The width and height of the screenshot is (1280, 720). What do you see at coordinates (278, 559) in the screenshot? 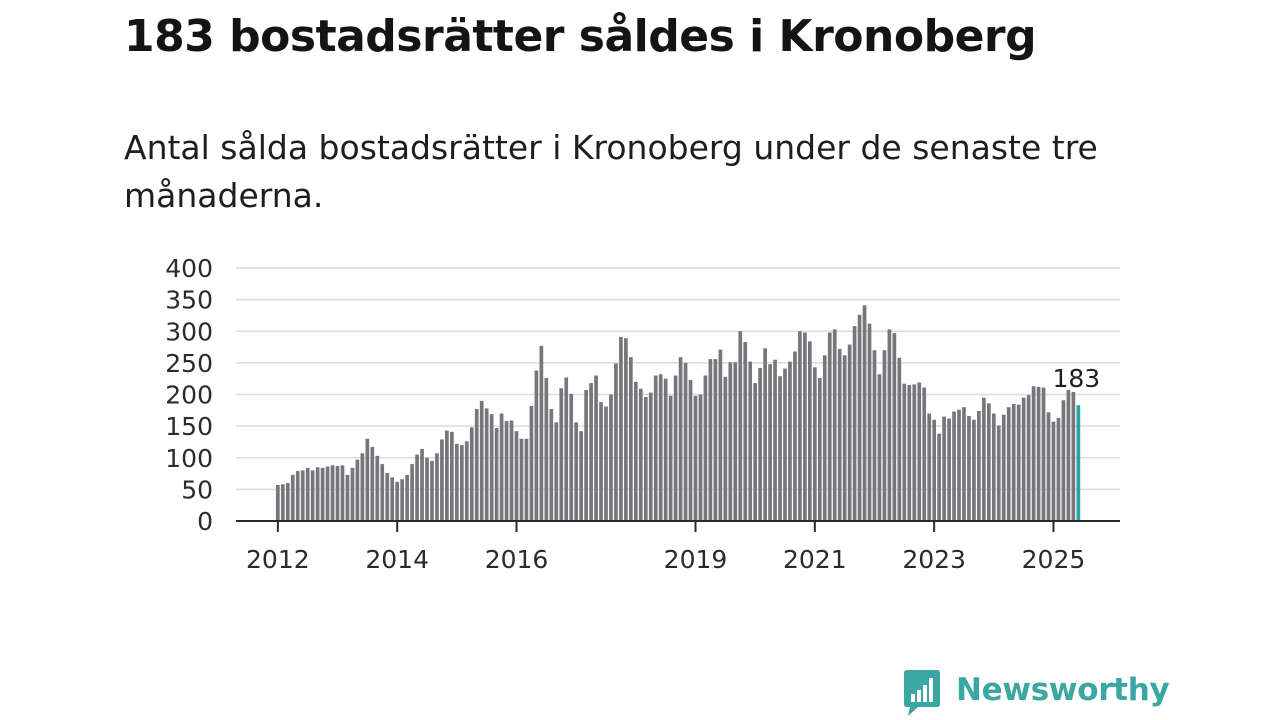
I see `x-tick-label: 2012` at bounding box center [278, 559].